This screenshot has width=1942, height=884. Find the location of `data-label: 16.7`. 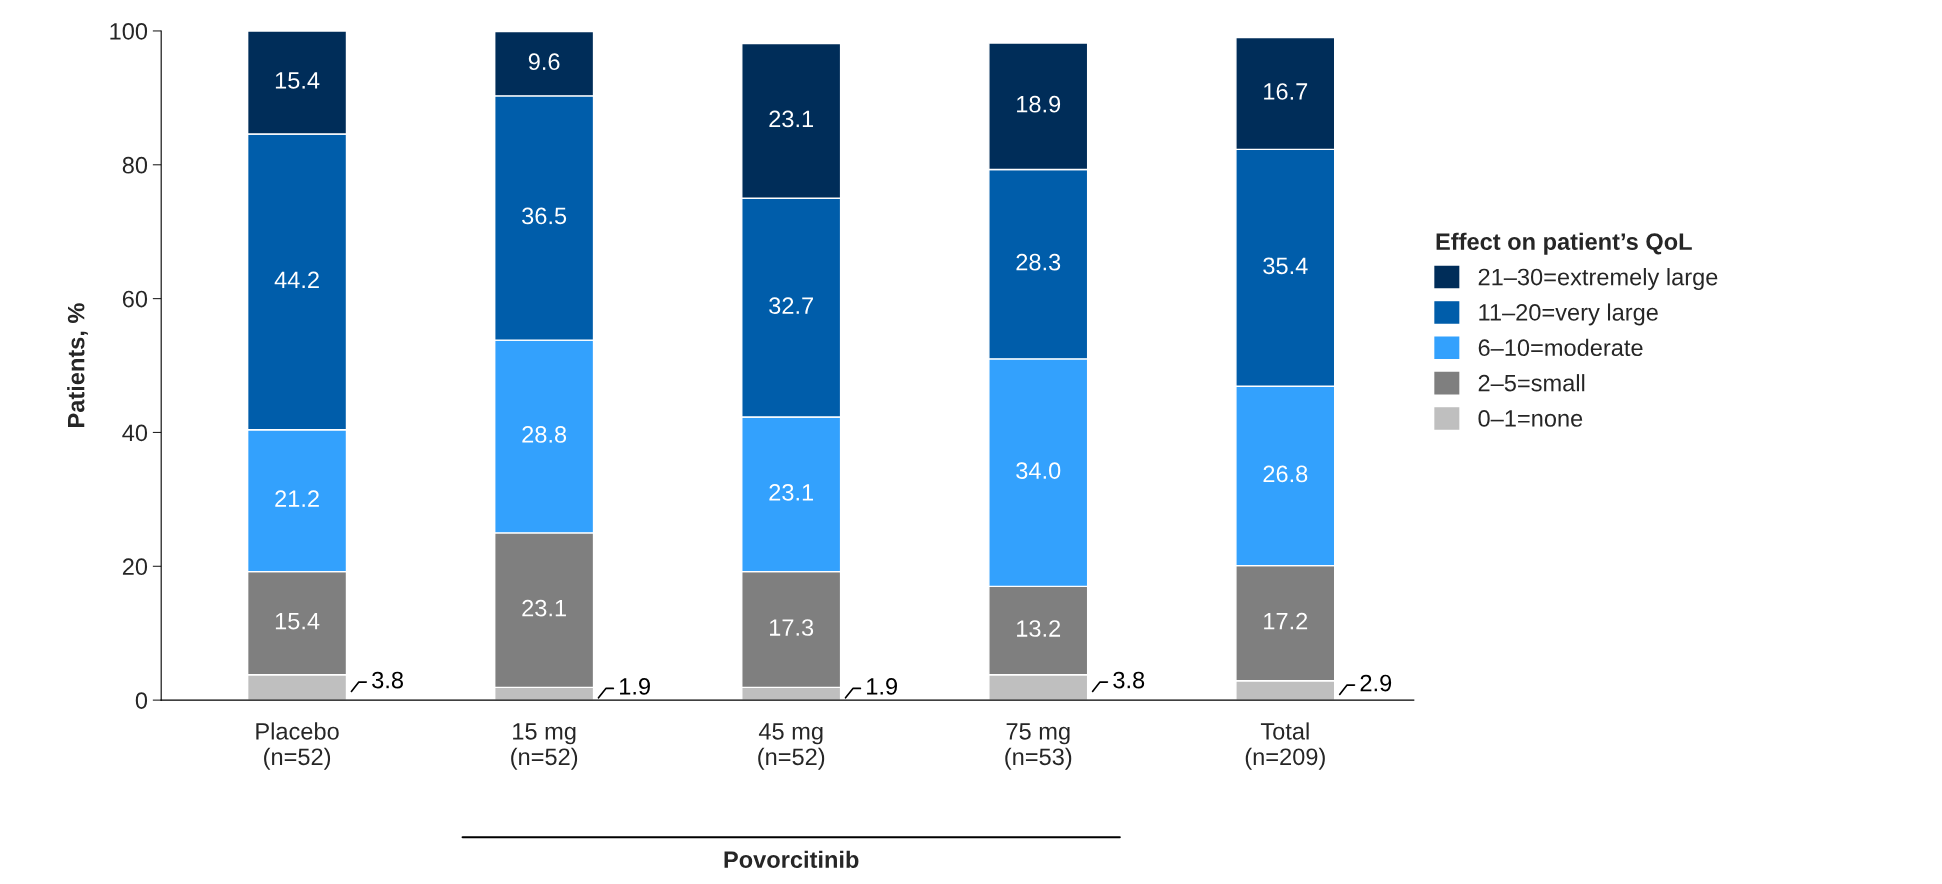

data-label: 16.7 is located at coordinates (1286, 91).